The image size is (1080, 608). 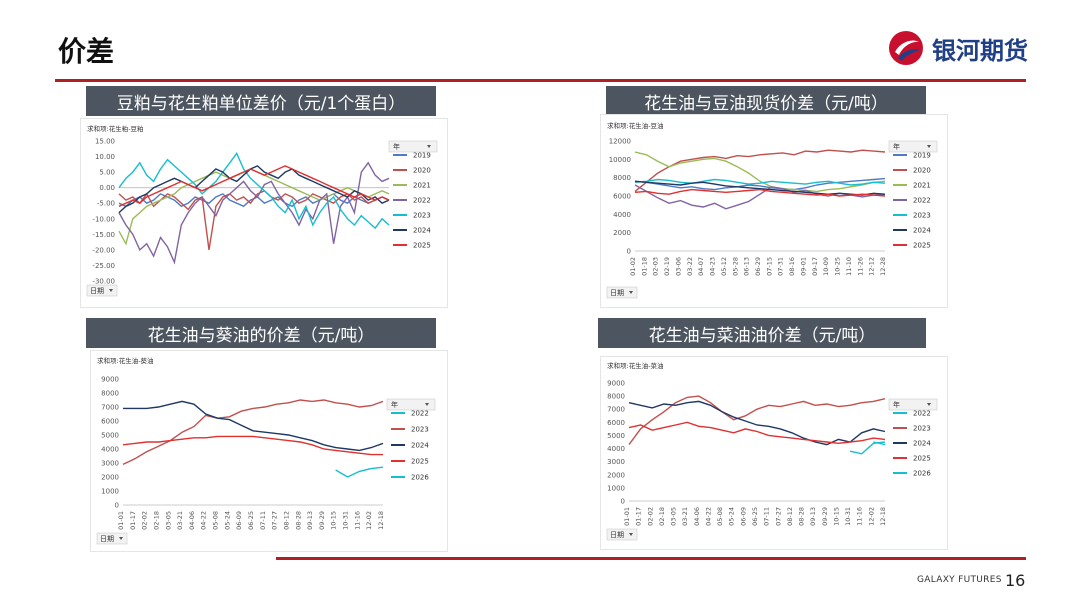 I want to click on x-tick-label: 04-07, so click(x=701, y=266).